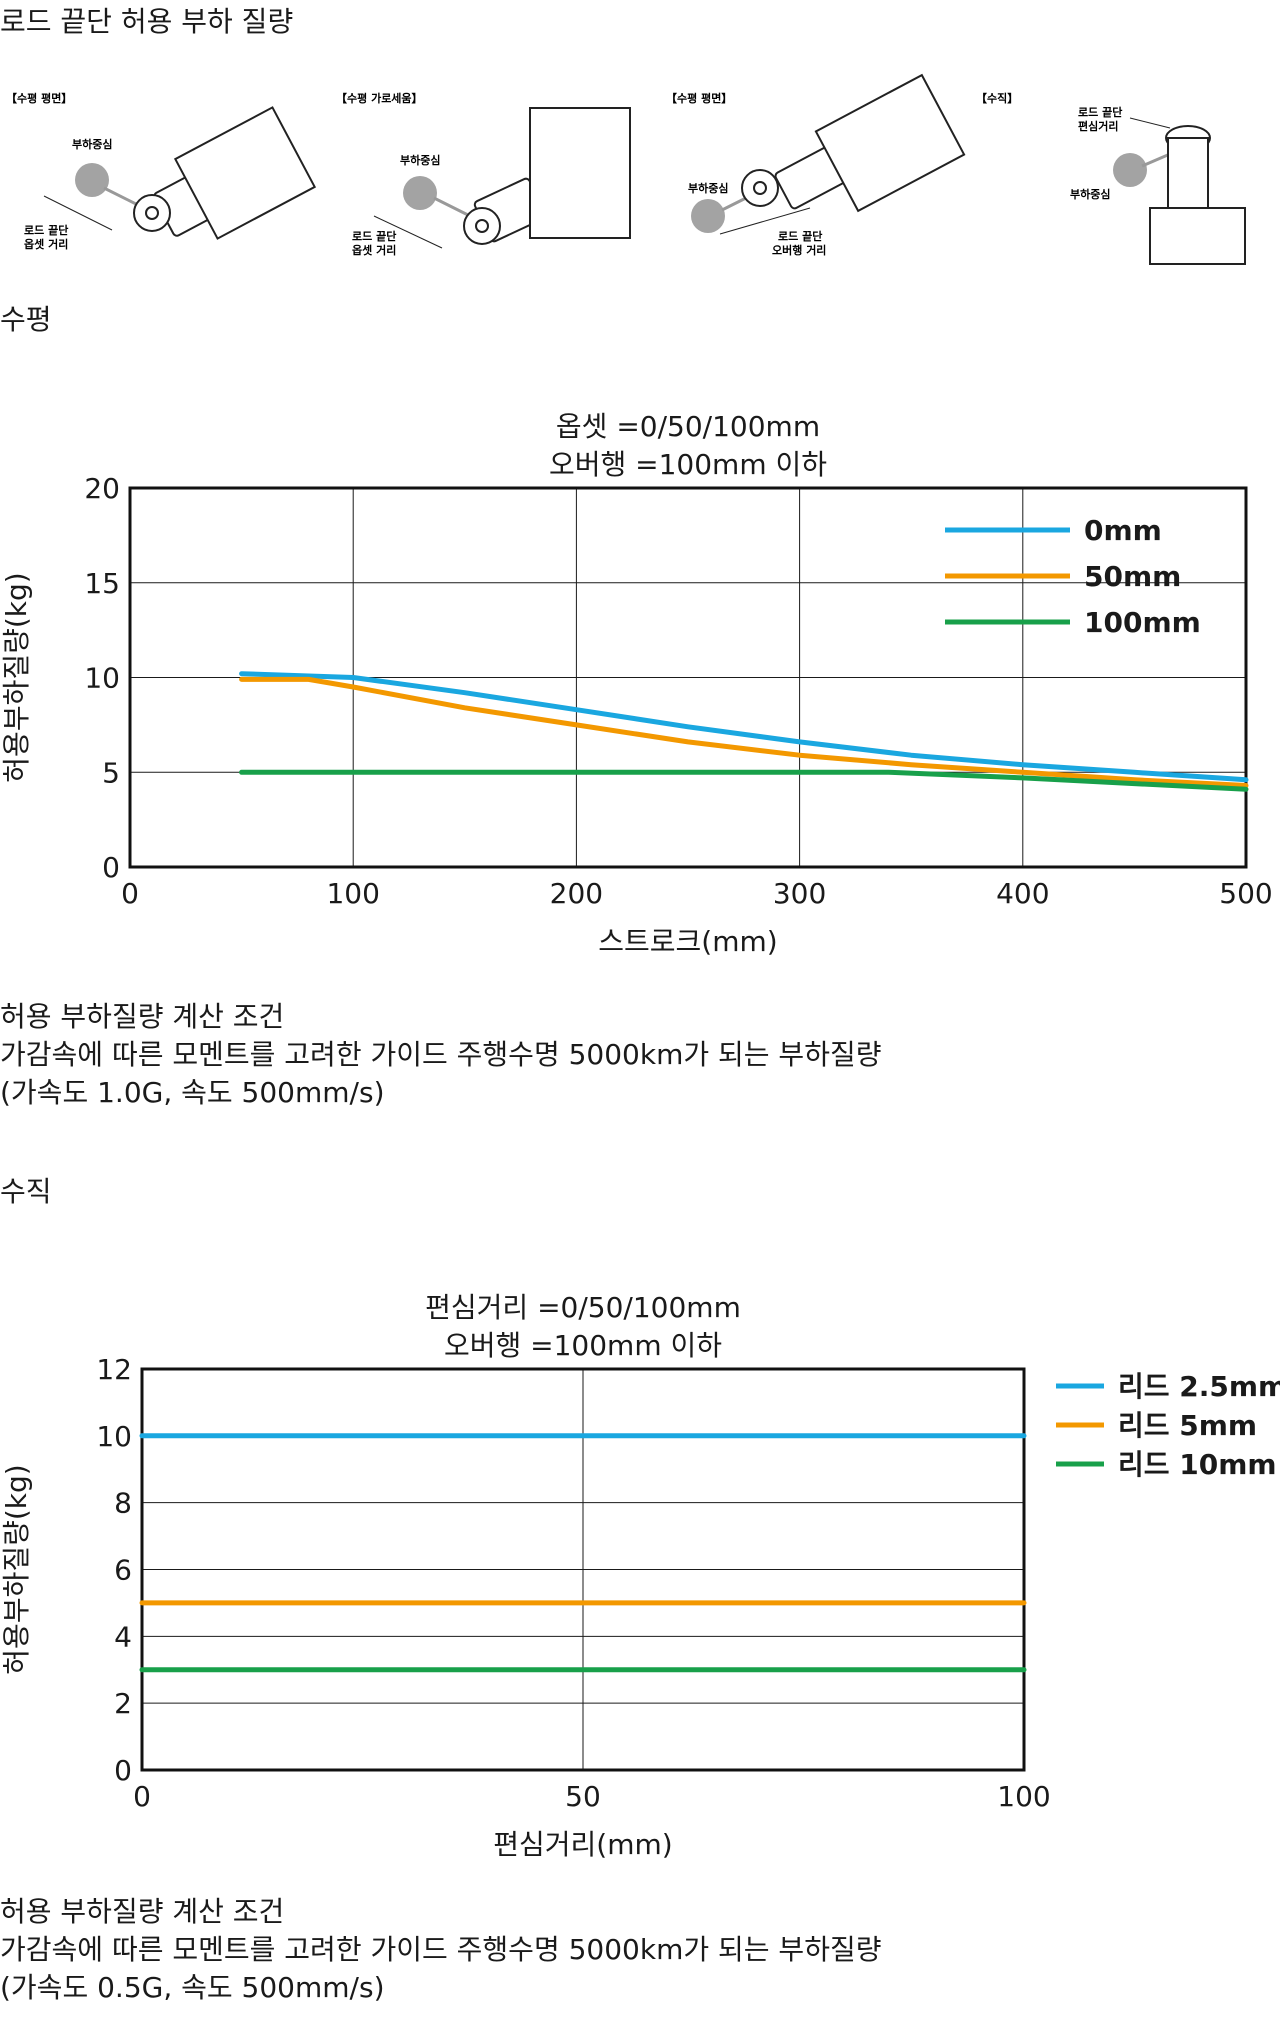 The height and width of the screenshot is (2041, 1280). I want to click on x-tick-label: 50, so click(583, 1796).